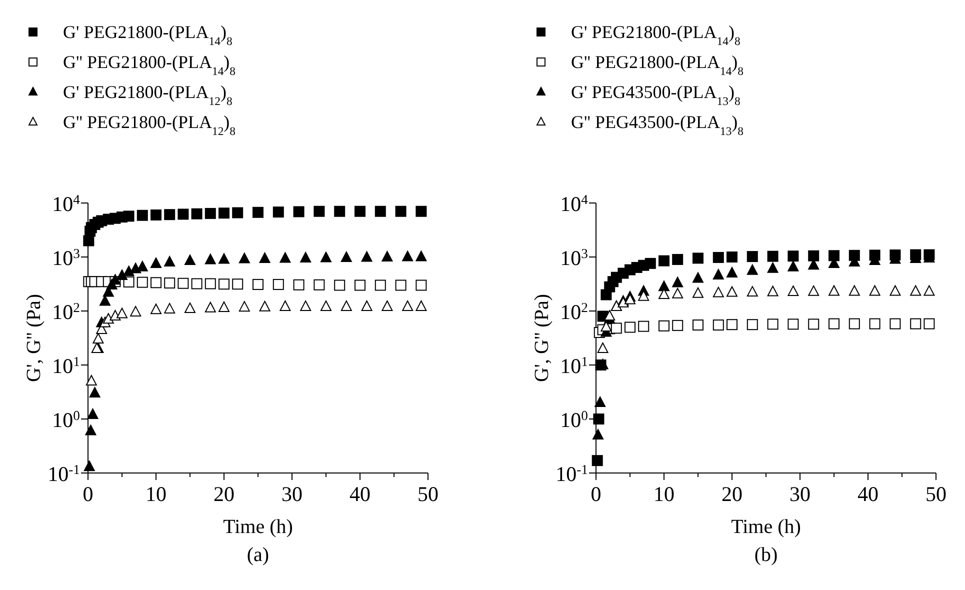 This screenshot has width=965, height=590. I want to click on y-axis-title: G', G'' (Pa), so click(34, 338).